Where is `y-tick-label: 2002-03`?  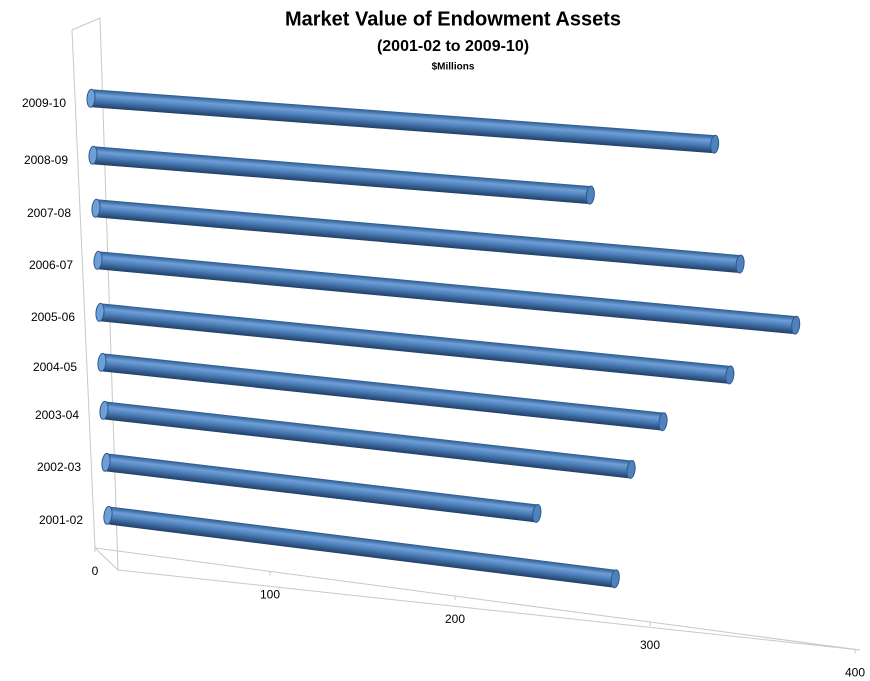
y-tick-label: 2002-03 is located at coordinates (59, 467).